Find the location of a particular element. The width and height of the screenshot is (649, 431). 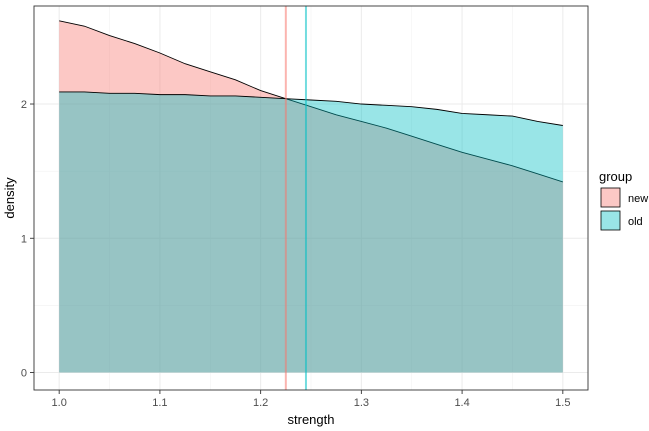

legend-key-old is located at coordinates (610, 220).